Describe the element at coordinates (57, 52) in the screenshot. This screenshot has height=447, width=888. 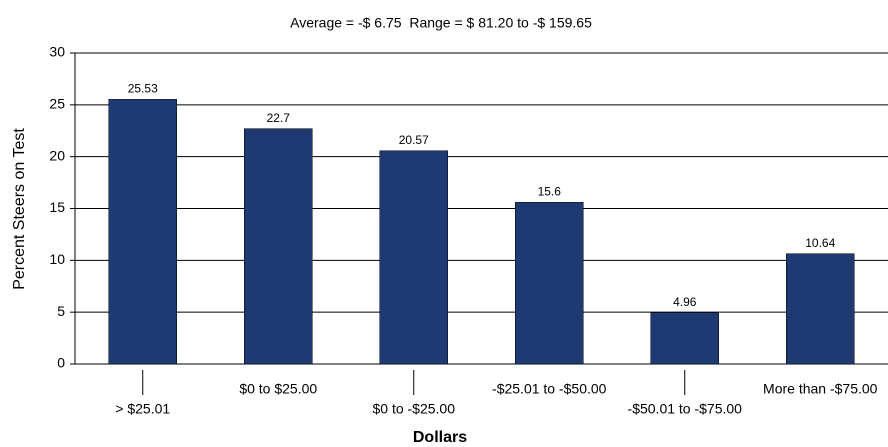
I see `y-tick-label: 30` at that location.